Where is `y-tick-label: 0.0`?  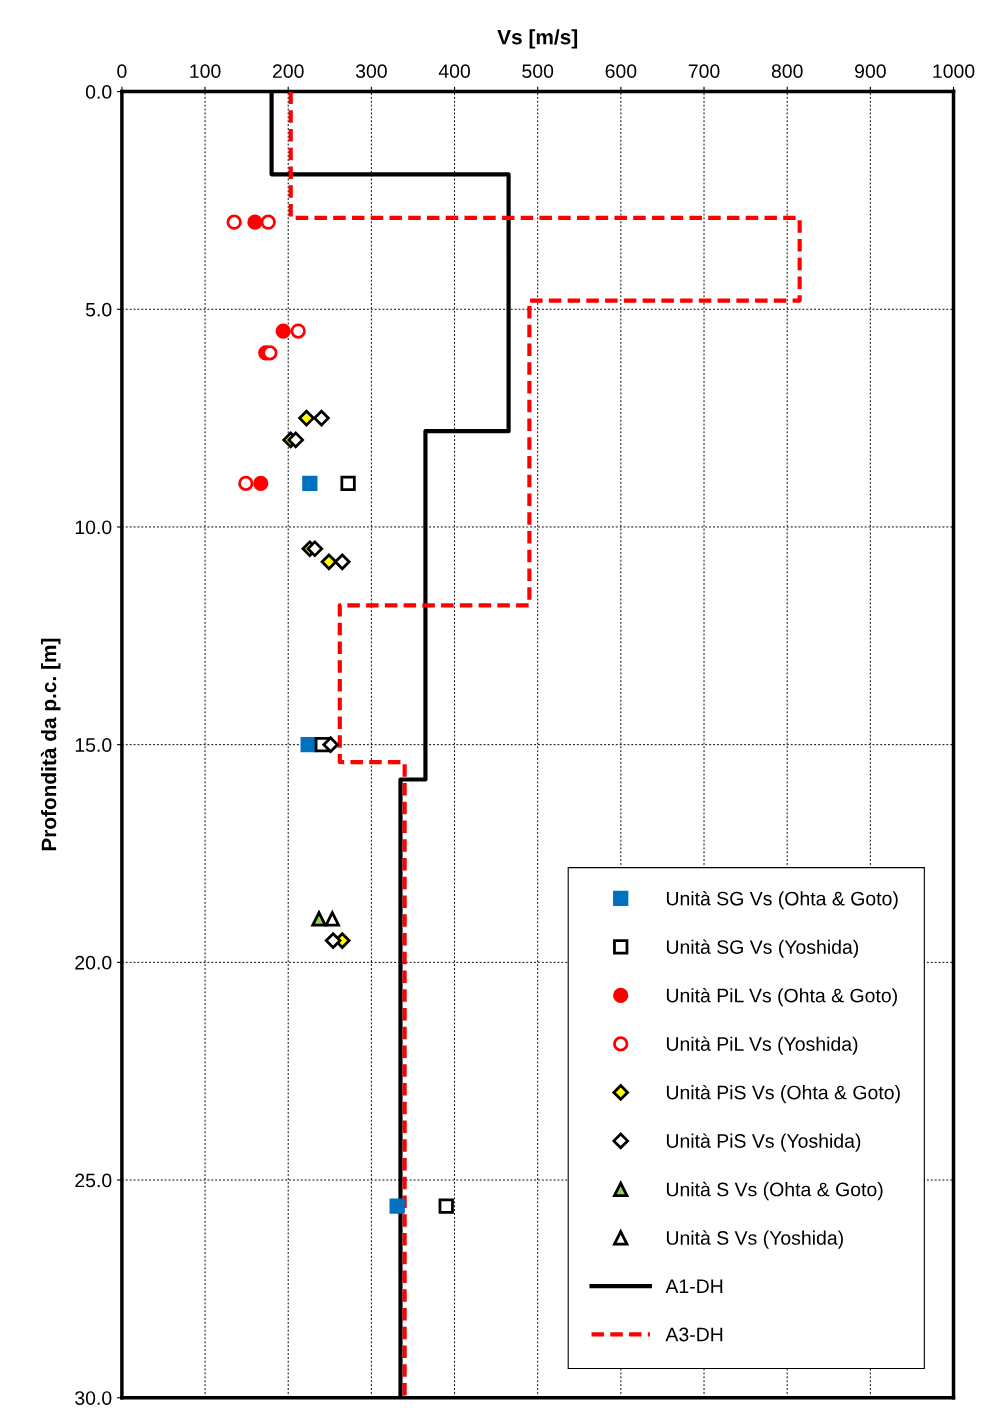
y-tick-label: 0.0 is located at coordinates (98, 92).